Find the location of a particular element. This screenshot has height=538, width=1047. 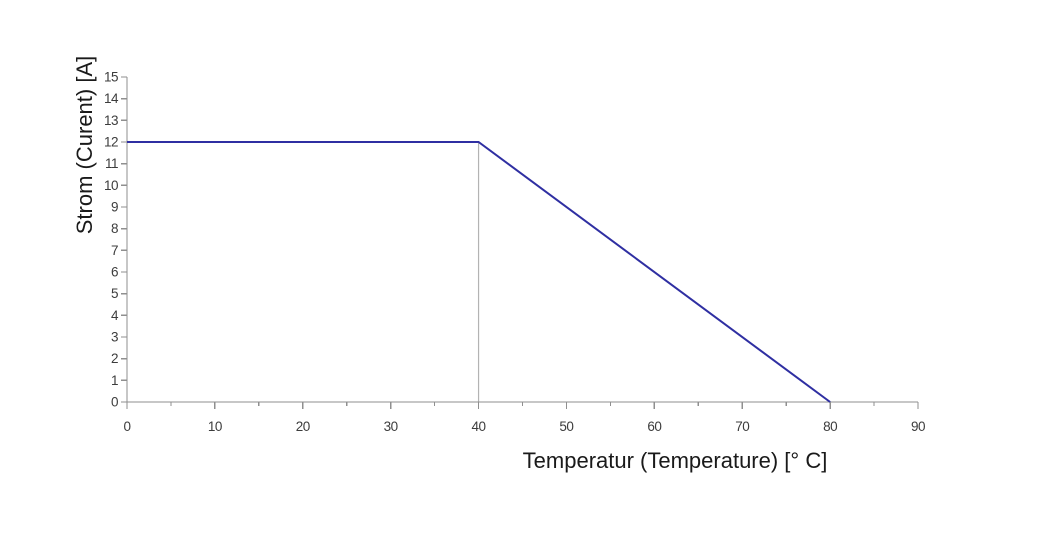

y-axis-tick-label: 9 is located at coordinates (114, 207).